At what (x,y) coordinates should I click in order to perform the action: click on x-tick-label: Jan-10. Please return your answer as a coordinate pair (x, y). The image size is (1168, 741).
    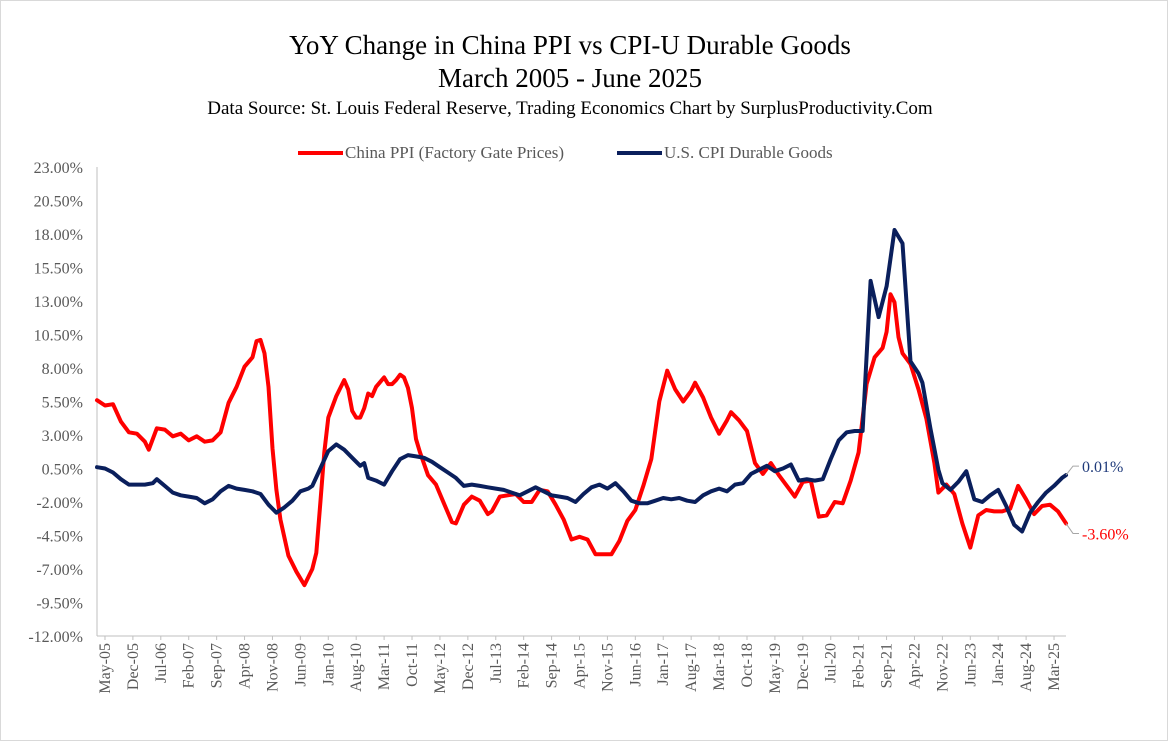
    Looking at the image, I should click on (328, 664).